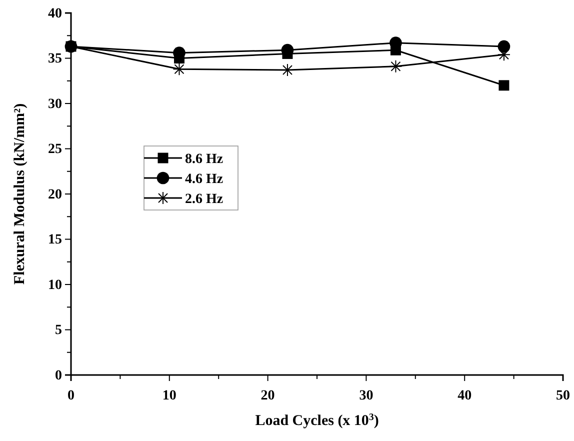 This screenshot has width=574, height=441. I want to click on x-tick-label: 50, so click(563, 396).